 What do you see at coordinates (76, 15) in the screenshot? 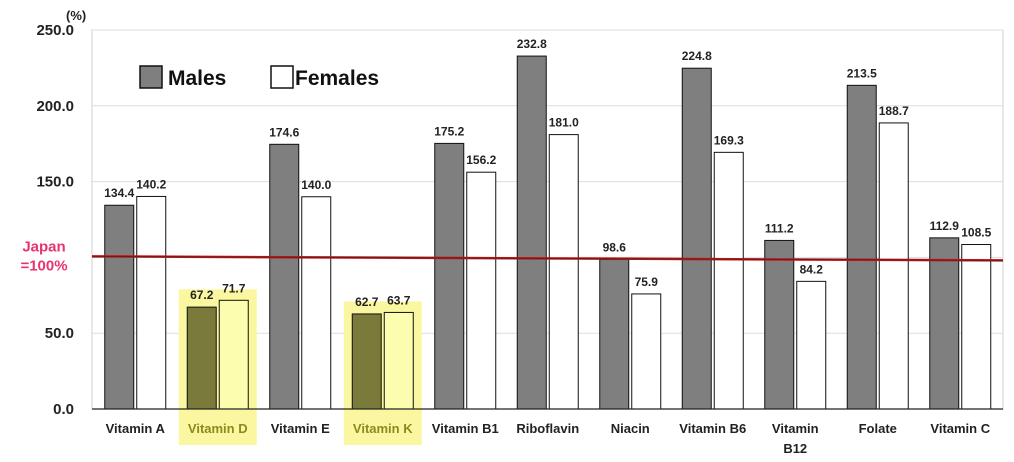
I see `y-unit-label: (%)` at bounding box center [76, 15].